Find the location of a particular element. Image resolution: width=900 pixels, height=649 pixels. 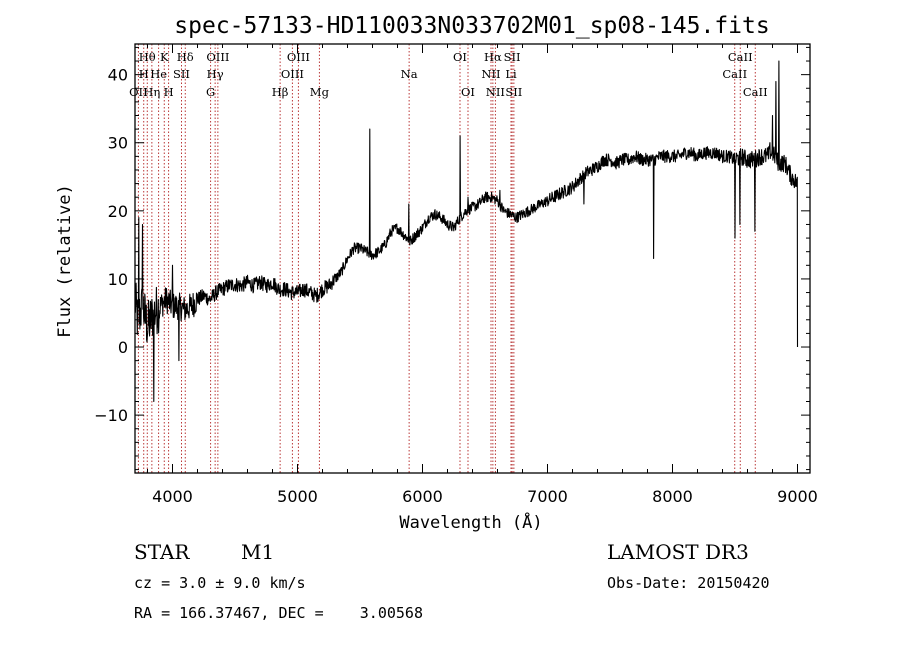

object-class: STAR is located at coordinates (162, 552).